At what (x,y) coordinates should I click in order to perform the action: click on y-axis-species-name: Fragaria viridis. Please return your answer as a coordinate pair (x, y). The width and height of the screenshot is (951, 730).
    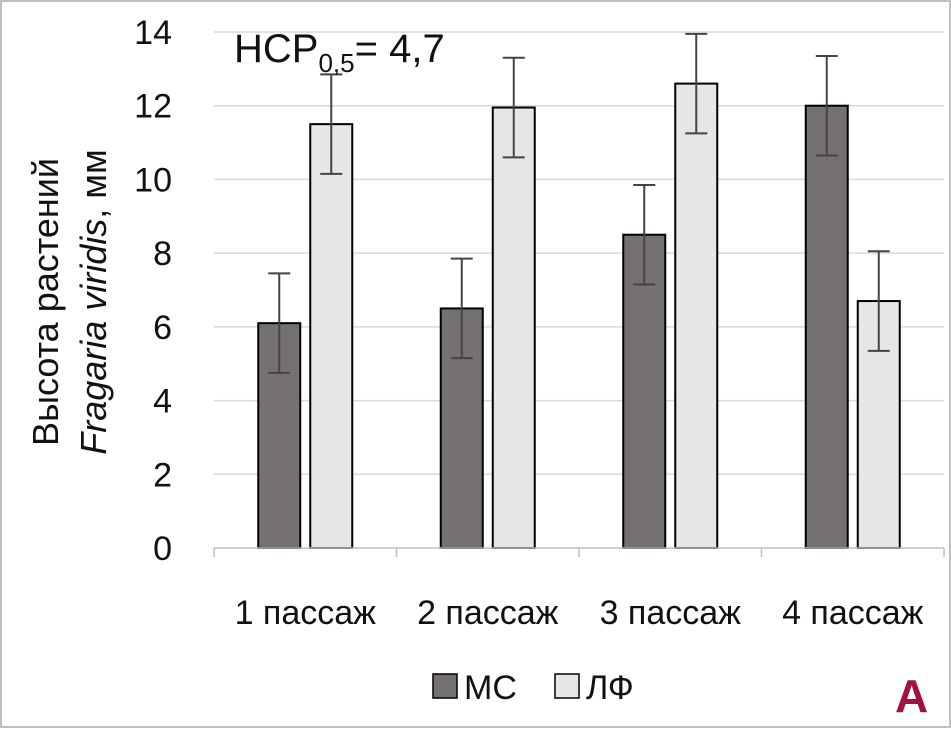
    Looking at the image, I should click on (93, 337).